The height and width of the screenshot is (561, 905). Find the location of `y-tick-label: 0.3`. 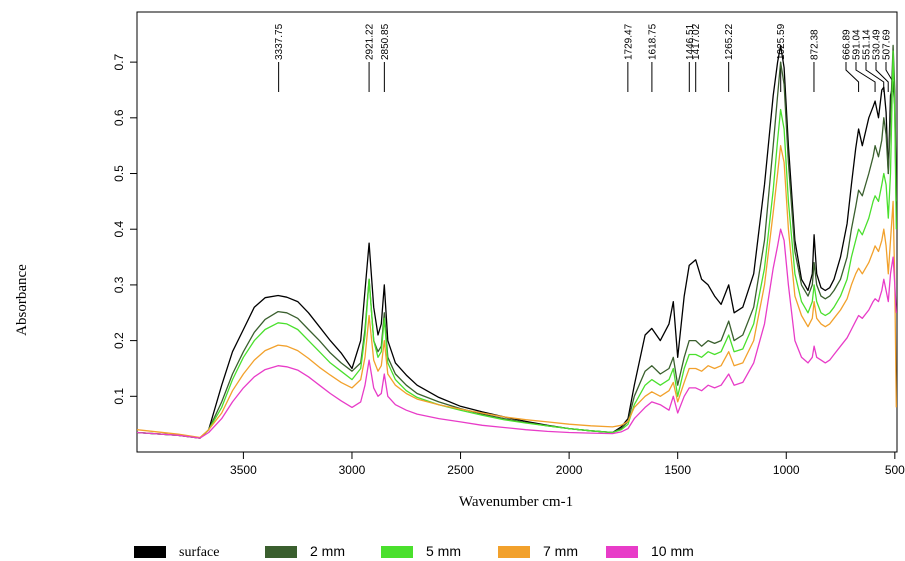

y-tick-label: 0.3 is located at coordinates (119, 284).